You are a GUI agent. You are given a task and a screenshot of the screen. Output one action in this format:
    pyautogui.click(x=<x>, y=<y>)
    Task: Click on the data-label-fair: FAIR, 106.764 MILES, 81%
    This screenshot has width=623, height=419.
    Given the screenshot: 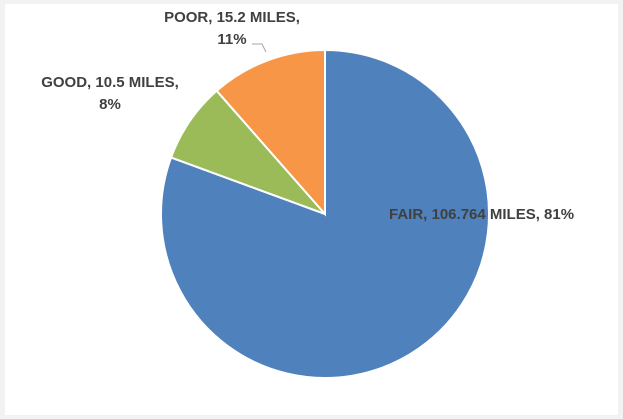 What is the action you would take?
    pyautogui.click(x=481, y=214)
    